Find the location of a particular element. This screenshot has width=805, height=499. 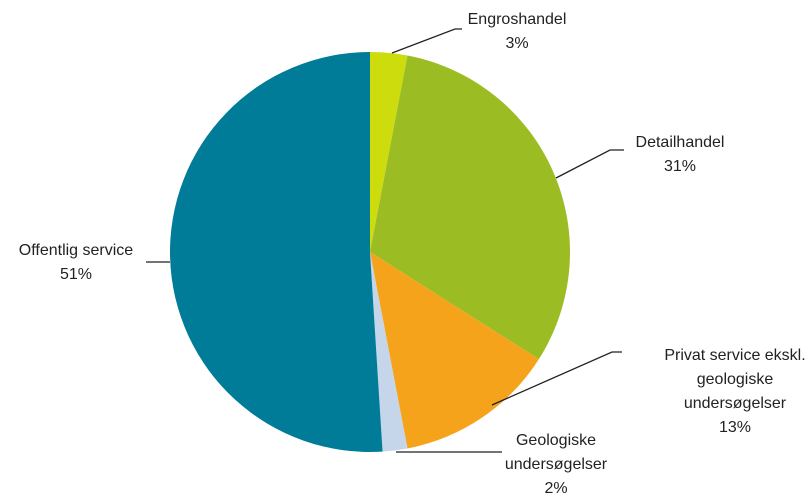

label-line: Detailhandel is located at coordinates (680, 142).